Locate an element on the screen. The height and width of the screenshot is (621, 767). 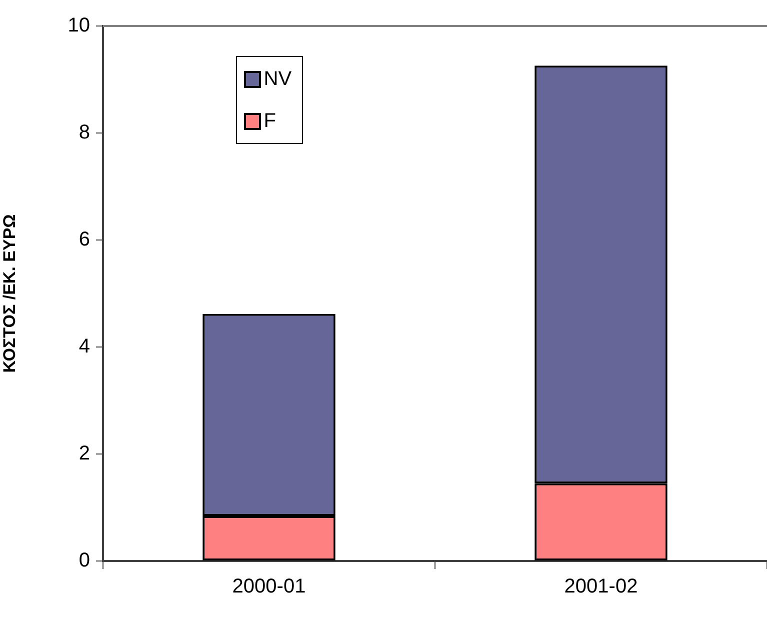
y-tick-label: 0 is located at coordinates (84, 561).